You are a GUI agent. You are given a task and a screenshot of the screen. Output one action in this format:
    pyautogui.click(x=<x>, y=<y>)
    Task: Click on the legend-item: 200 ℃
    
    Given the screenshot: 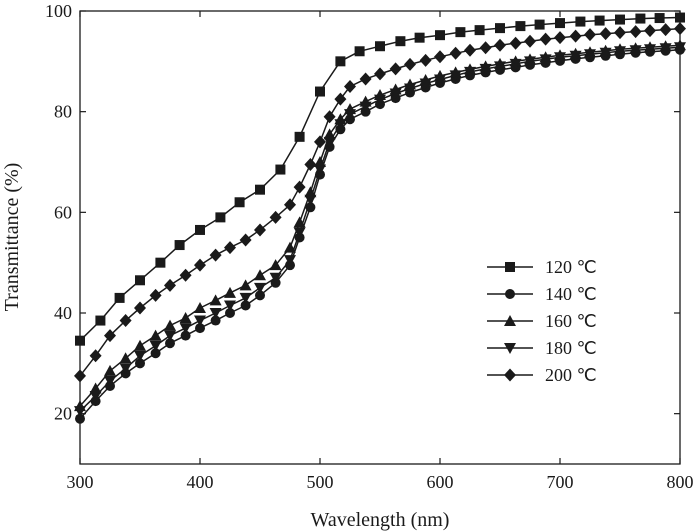 What is the action you would take?
    pyautogui.click(x=542, y=375)
    